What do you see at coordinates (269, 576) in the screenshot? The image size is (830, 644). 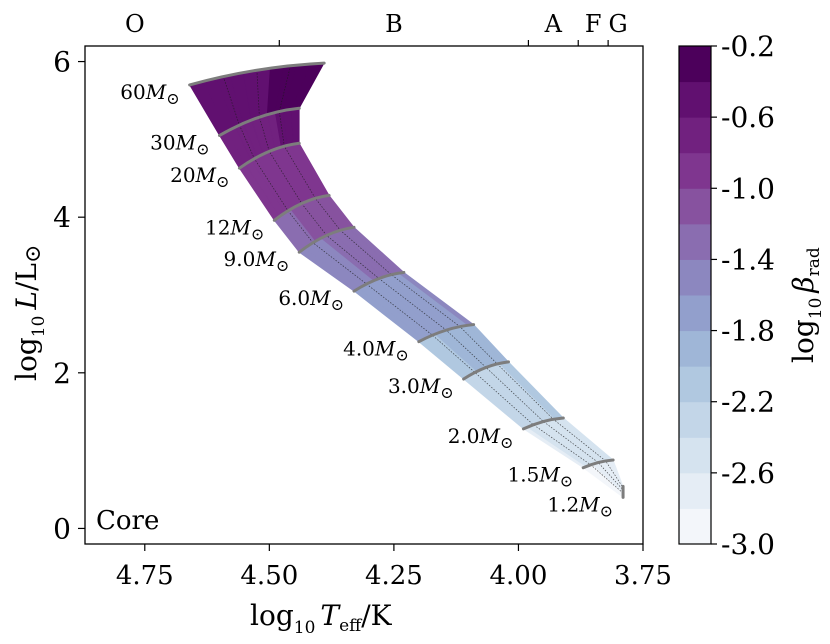 I see `x-tick-label: 4.50` at bounding box center [269, 576].